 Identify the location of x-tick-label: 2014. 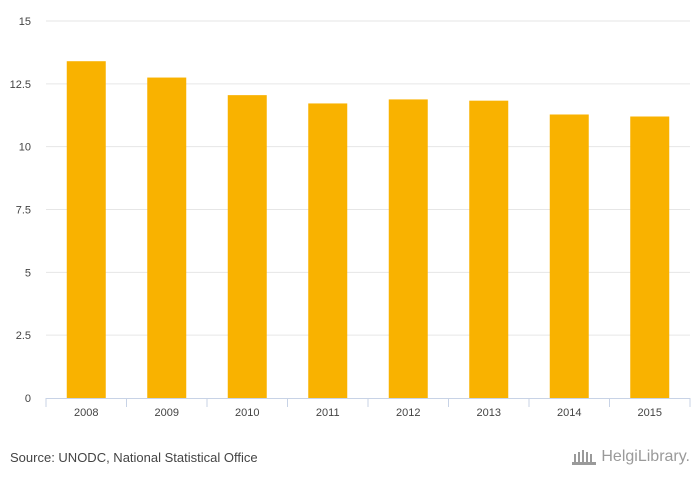
(569, 413).